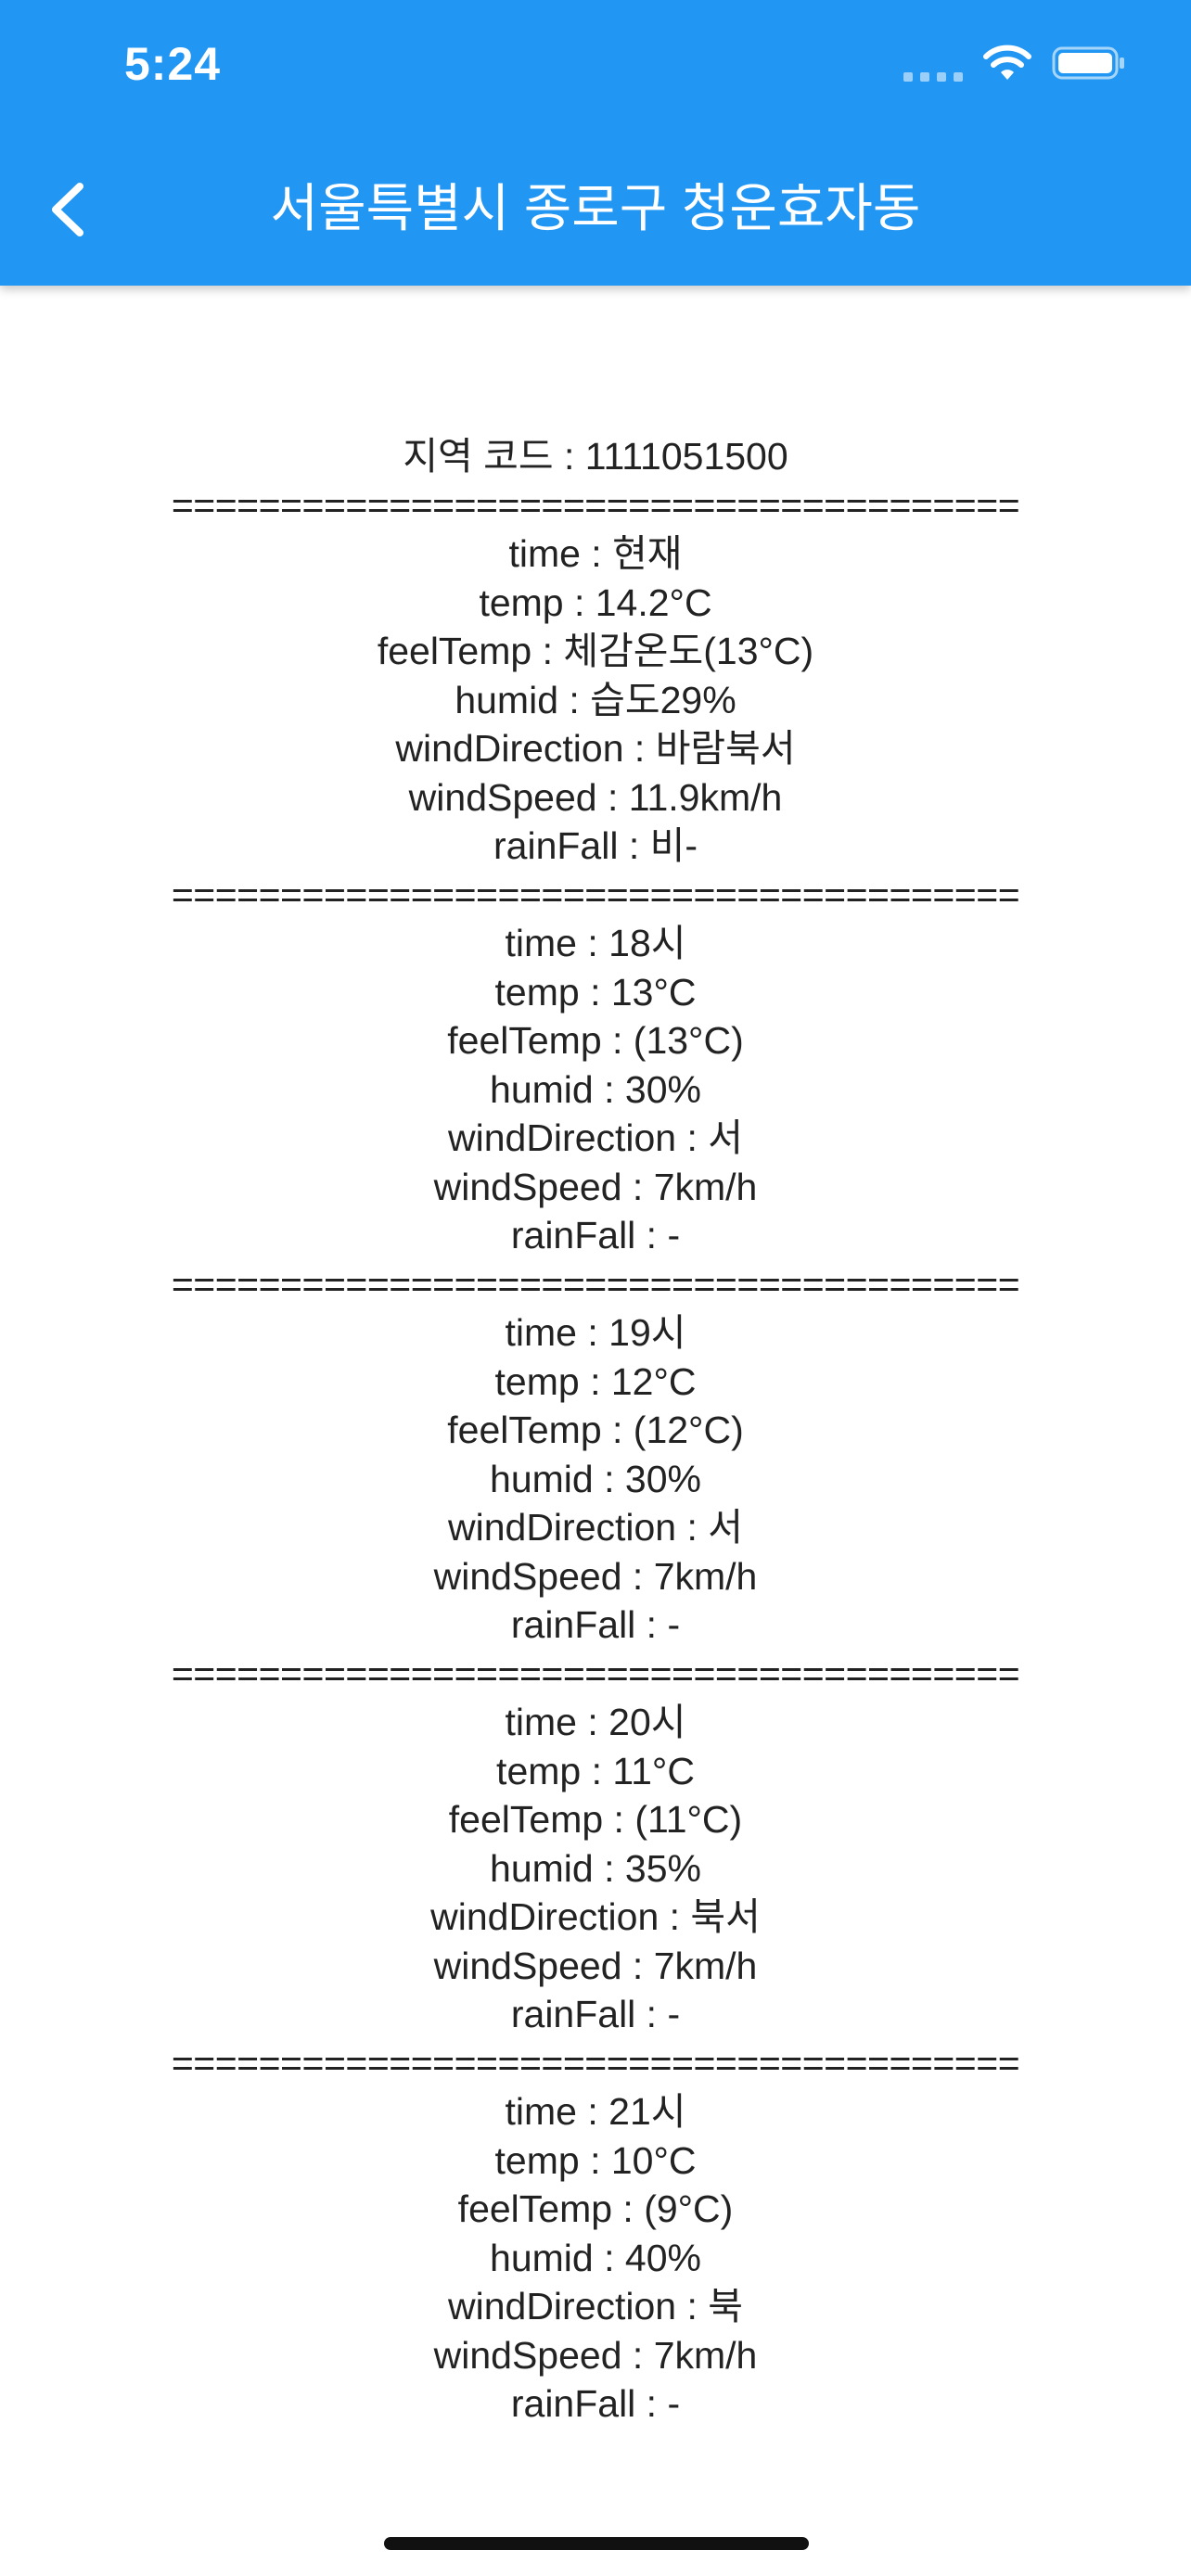 Image resolution: width=1191 pixels, height=2576 pixels. Describe the element at coordinates (595, 797) in the screenshot. I see `forecast-wind-speed: windSpeed : 11.9km/h` at that location.